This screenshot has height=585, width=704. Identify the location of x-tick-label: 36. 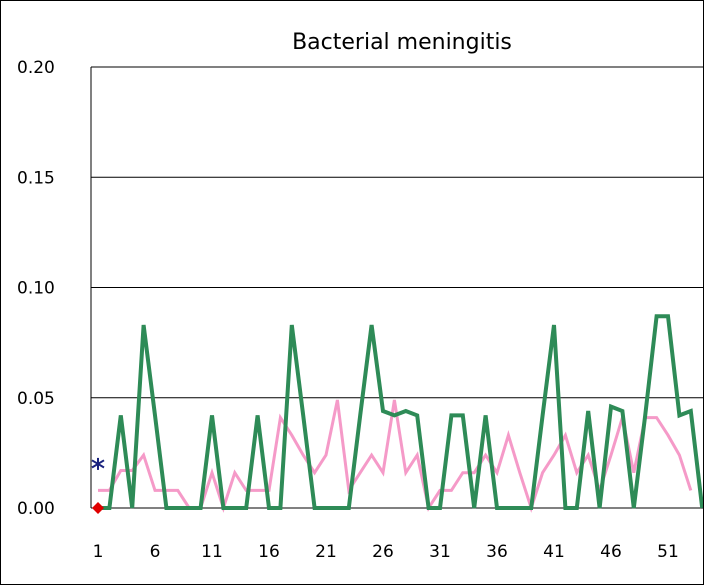
(497, 552).